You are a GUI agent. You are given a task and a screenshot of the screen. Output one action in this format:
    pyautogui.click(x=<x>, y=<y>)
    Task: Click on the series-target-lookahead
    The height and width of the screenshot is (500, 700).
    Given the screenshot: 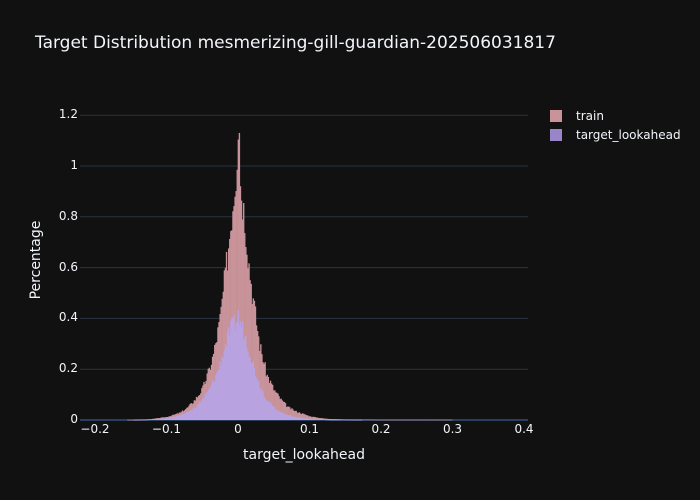 What is the action you would take?
    pyautogui.click(x=248, y=365)
    